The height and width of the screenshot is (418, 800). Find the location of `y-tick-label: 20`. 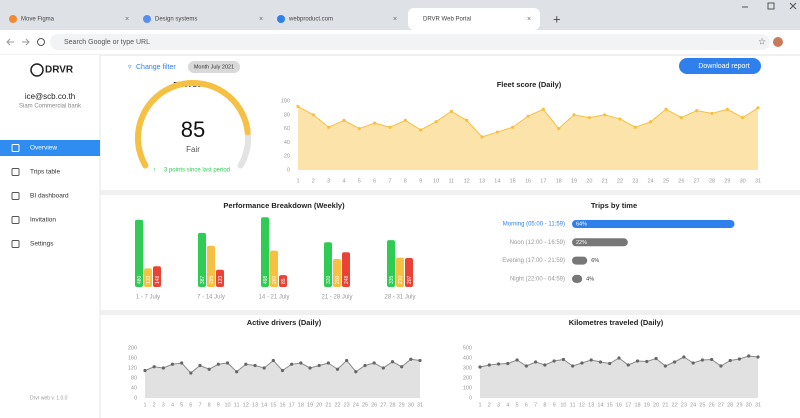

y-tick-label: 20 is located at coordinates (287, 157).